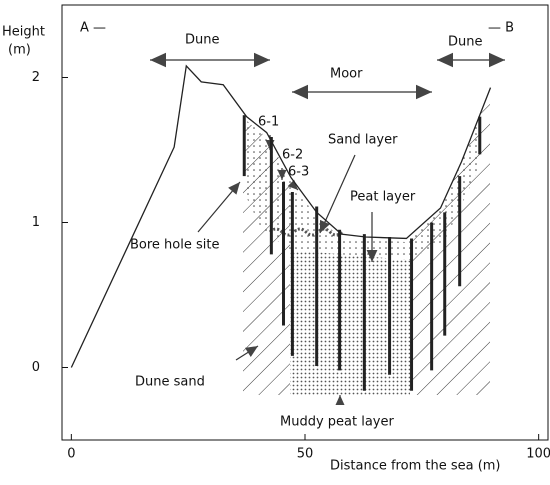  Describe the element at coordinates (383, 197) in the screenshot. I see `annotation: Peat layer` at that location.